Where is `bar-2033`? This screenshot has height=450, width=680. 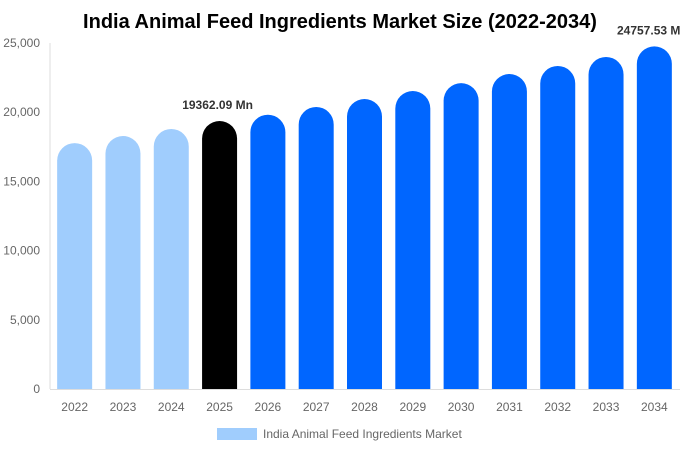 bar-2033 is located at coordinates (606, 223).